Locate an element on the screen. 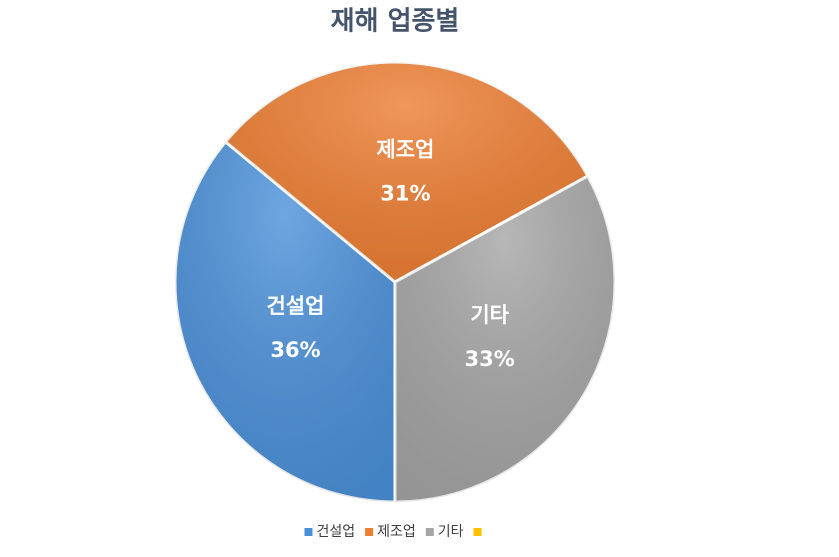  legend-label: 건설업 is located at coordinates (335, 532).